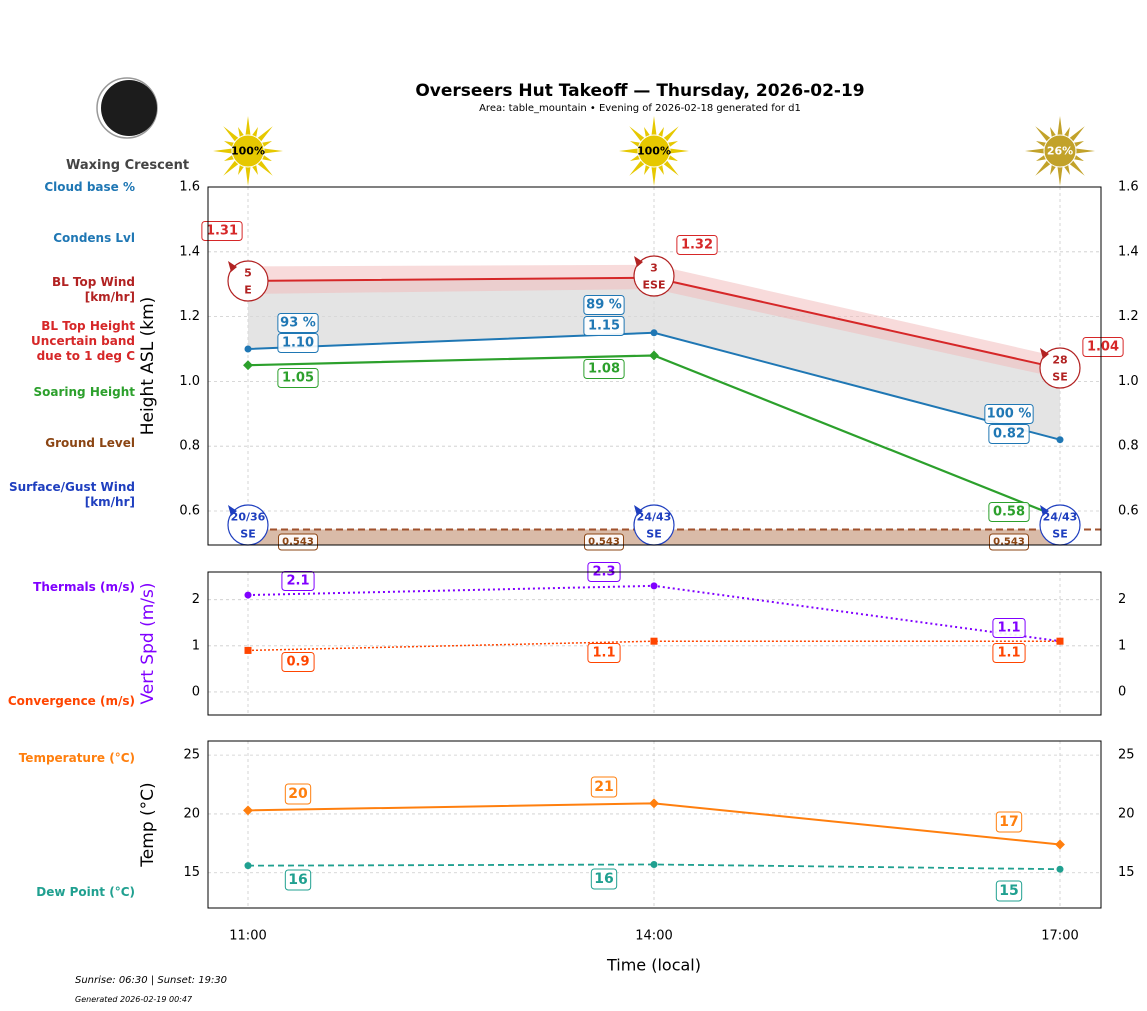 This screenshot has width=1147, height=1011. What do you see at coordinates (1128, 316) in the screenshot?
I see `y-tick-label-right: 1.2` at bounding box center [1128, 316].